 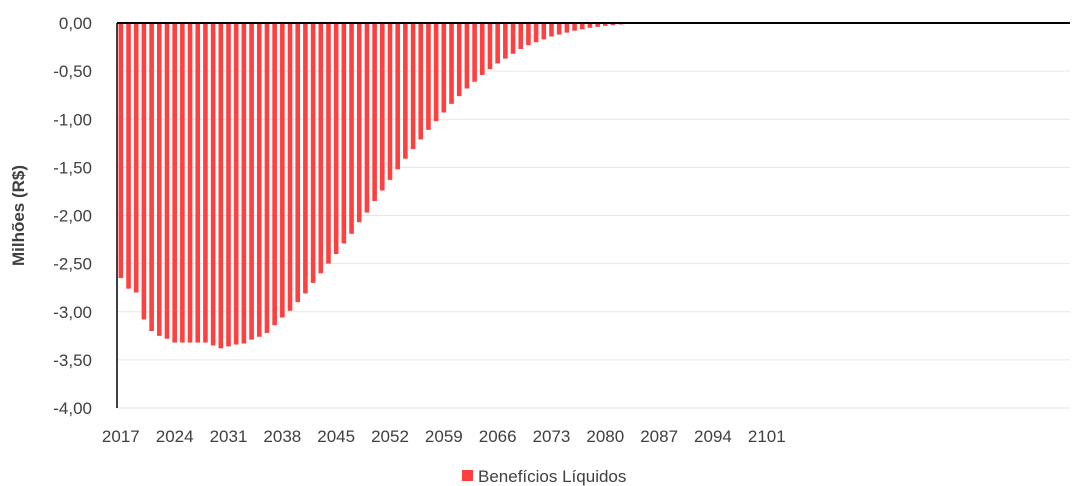 What do you see at coordinates (72, 360) in the screenshot?
I see `y-tick-label: -3,50` at bounding box center [72, 360].